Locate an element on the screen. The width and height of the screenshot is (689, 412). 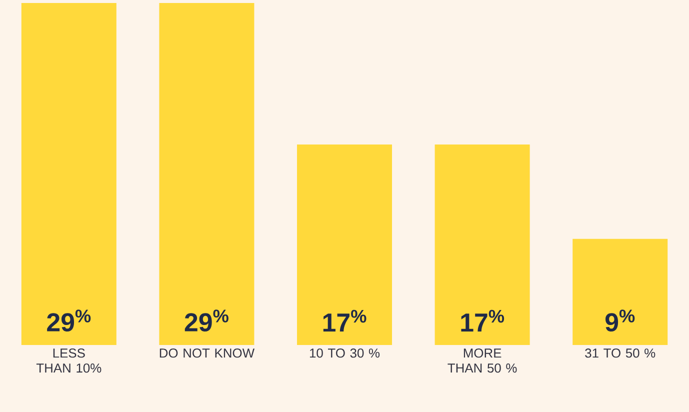
data-label: 9$^{%}$ is located at coordinates (620, 321).